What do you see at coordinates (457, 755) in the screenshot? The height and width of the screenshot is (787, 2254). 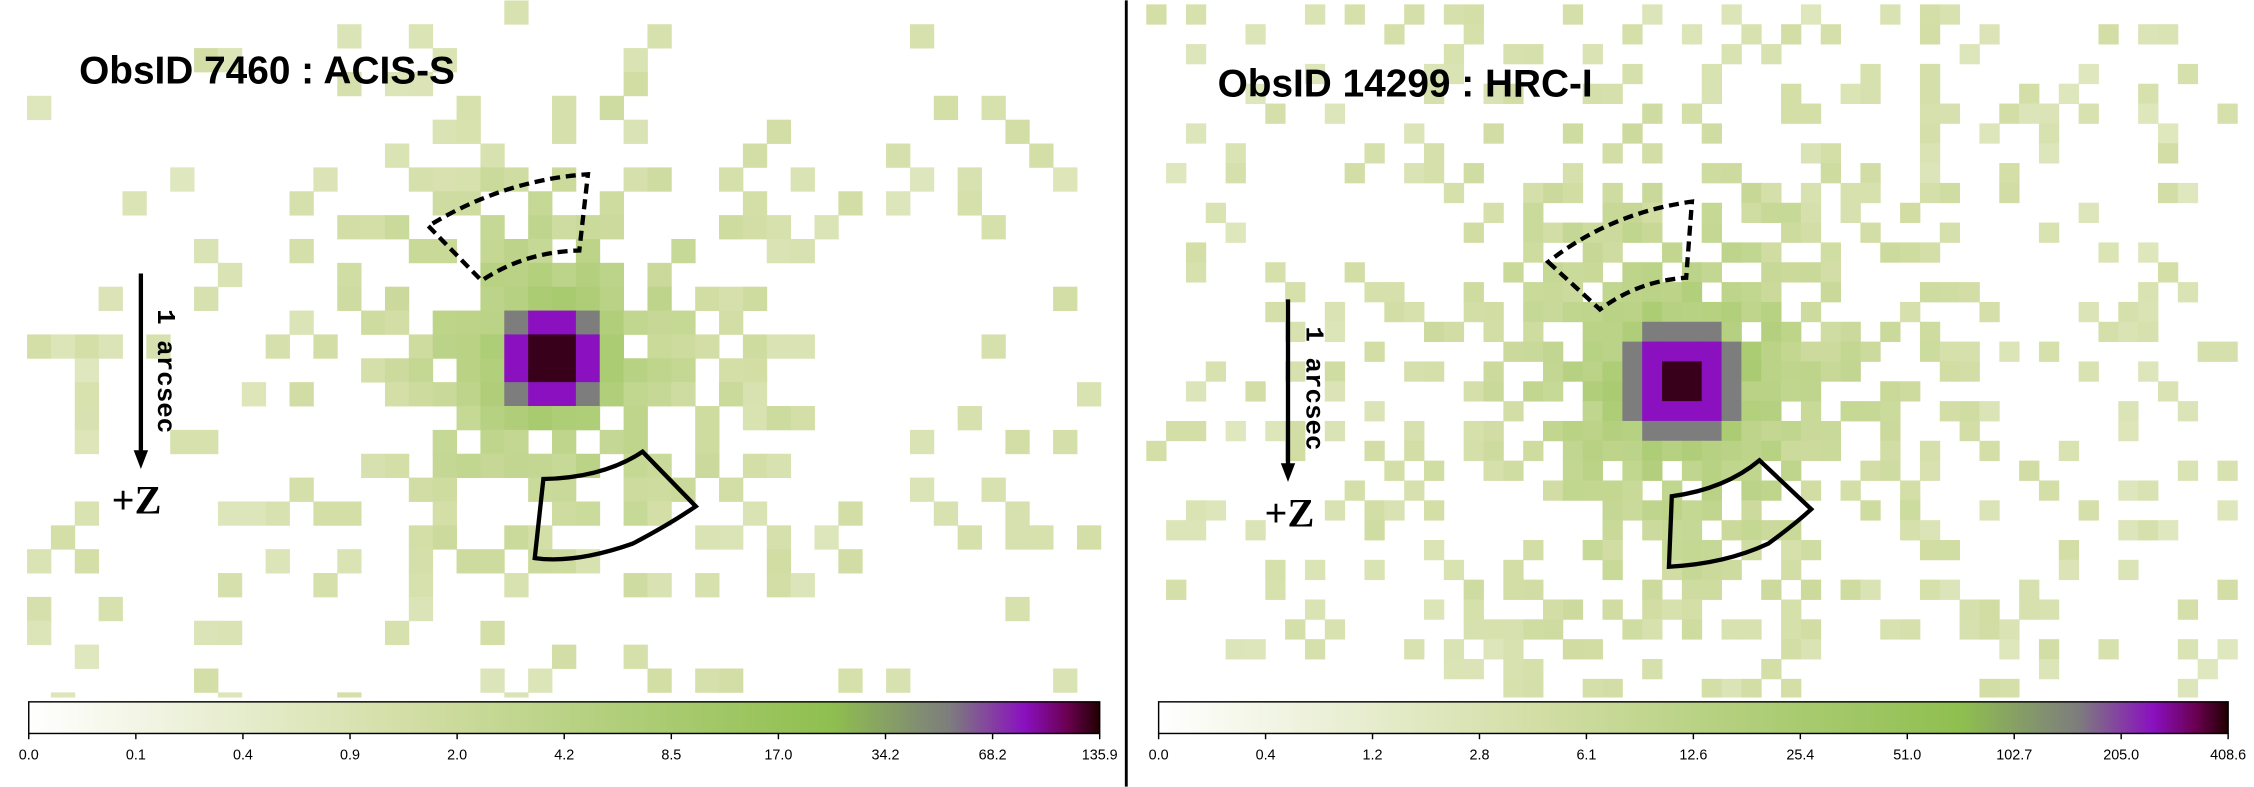 I see `tick-label: 2.0` at bounding box center [457, 755].